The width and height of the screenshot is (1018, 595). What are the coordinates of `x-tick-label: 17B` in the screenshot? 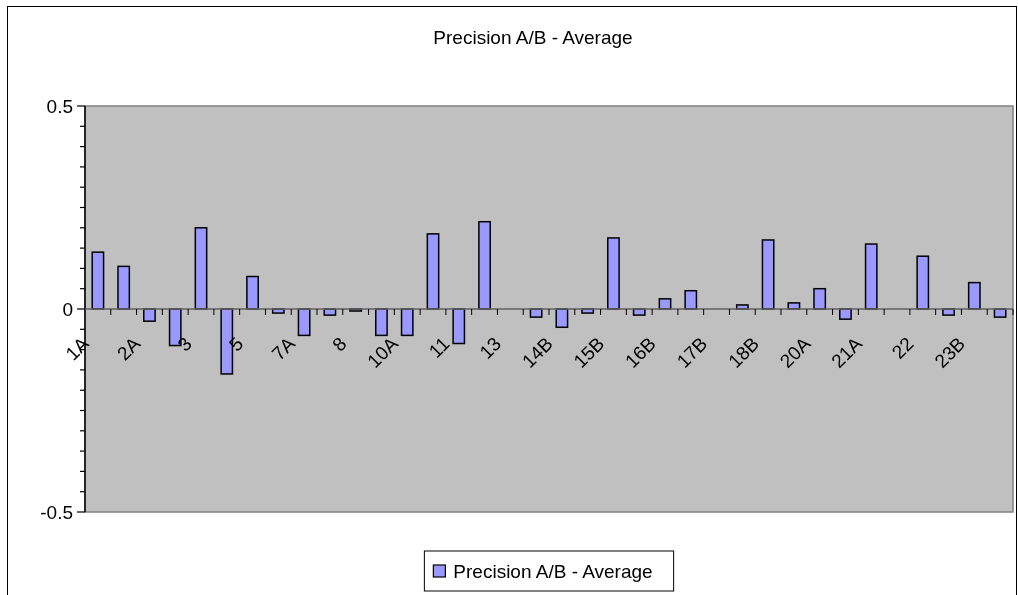 It's located at (692, 352).